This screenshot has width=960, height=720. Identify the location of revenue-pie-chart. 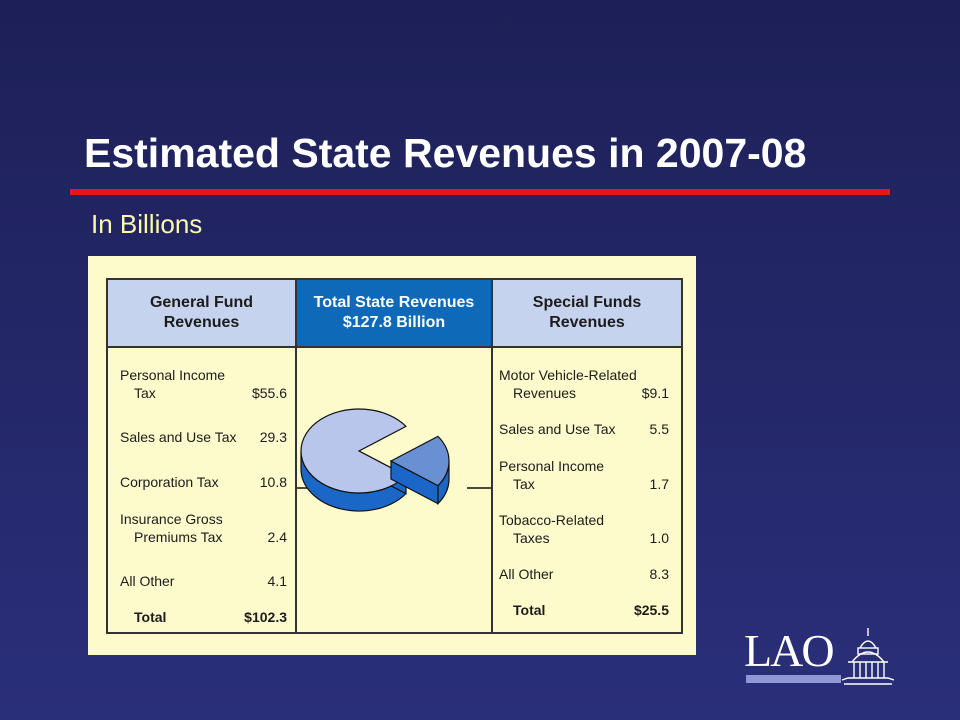
(394, 460).